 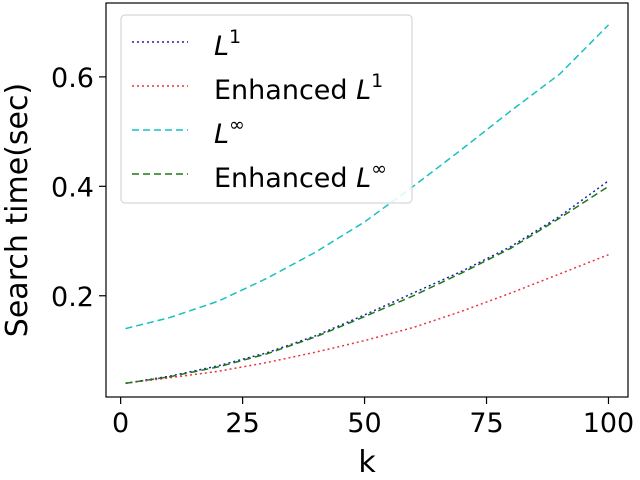 I want to click on x-axis: 0 25 50 75 100, so click(x=373, y=418).